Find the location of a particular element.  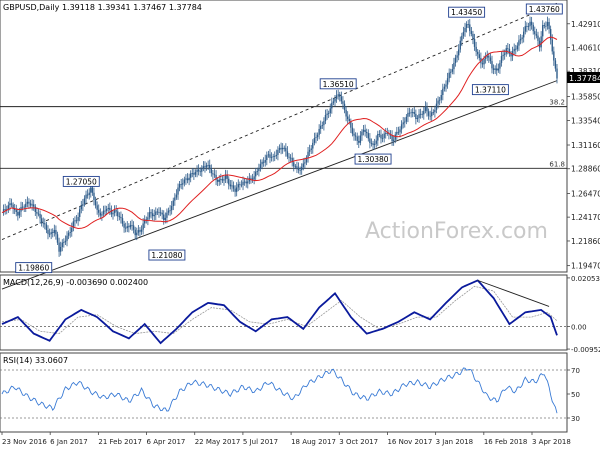

annotation-label: 1.21080 is located at coordinates (166, 255).